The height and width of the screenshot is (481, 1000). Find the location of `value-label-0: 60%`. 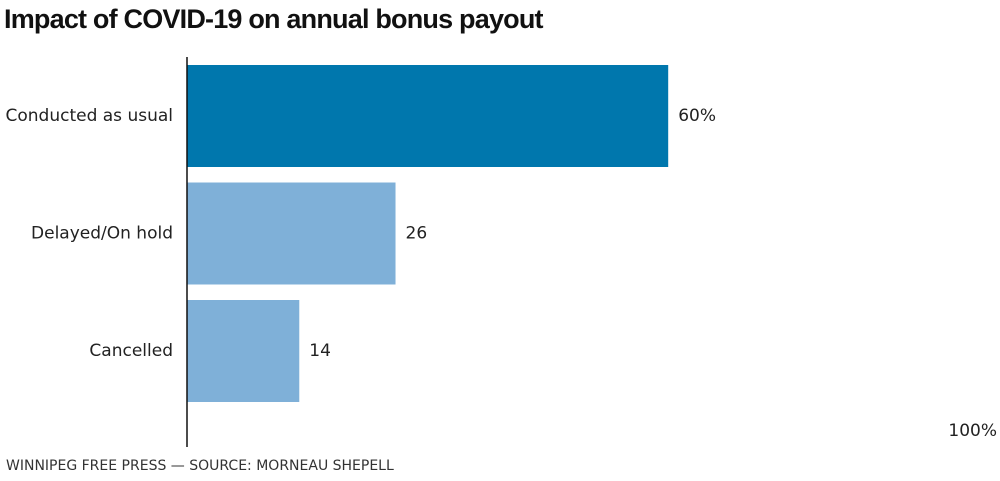

value-label-0: 60% is located at coordinates (697, 116).